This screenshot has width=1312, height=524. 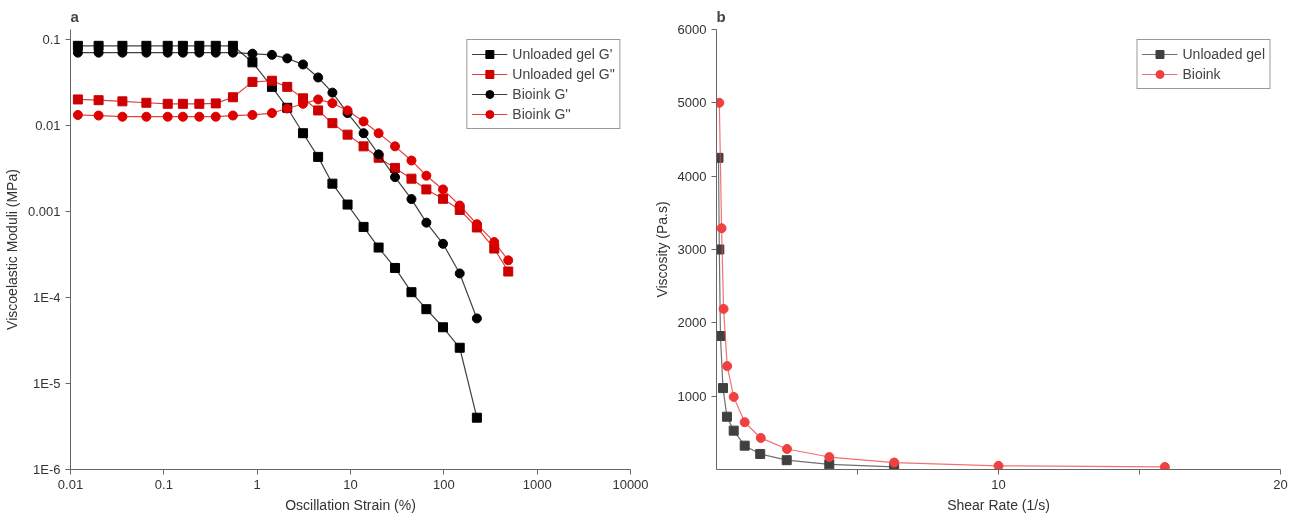 What do you see at coordinates (692, 176) in the screenshot?
I see `y-tick-label: 4000` at bounding box center [692, 176].